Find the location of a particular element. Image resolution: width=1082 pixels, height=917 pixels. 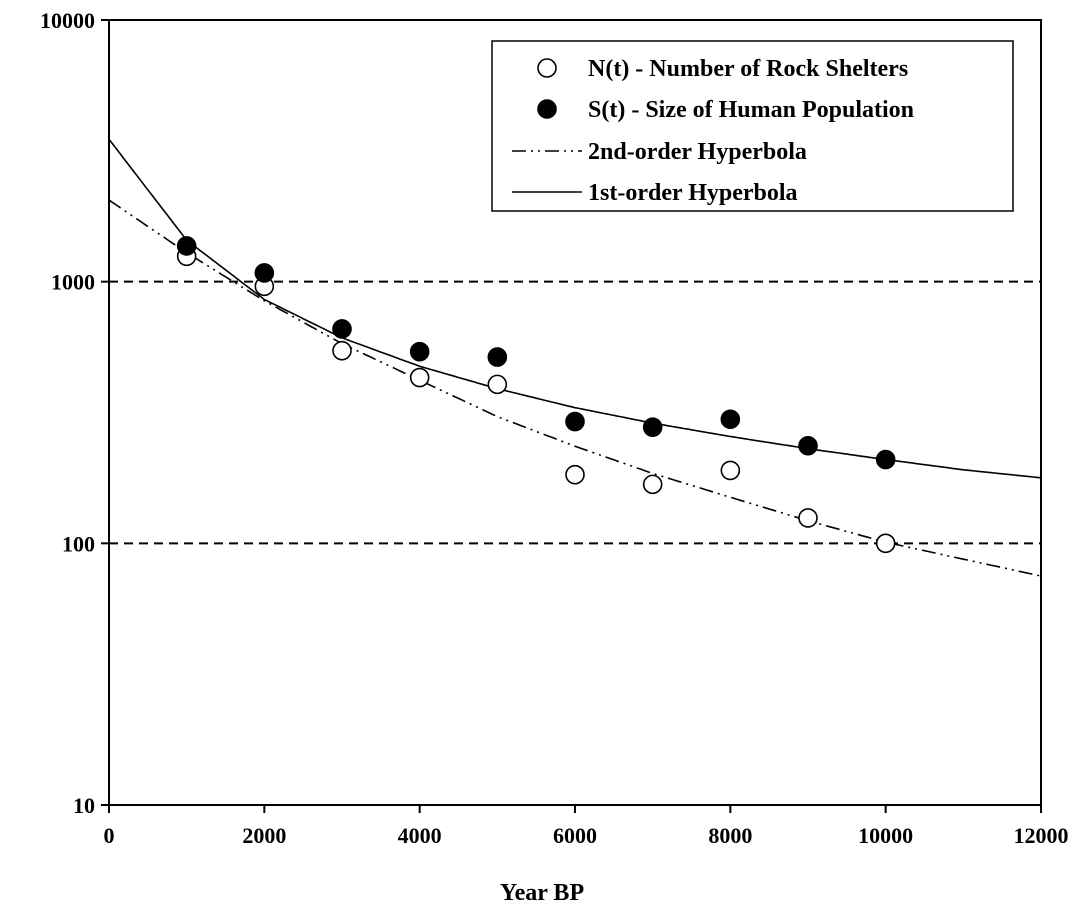

x-tick-label: 2000 is located at coordinates (264, 835).